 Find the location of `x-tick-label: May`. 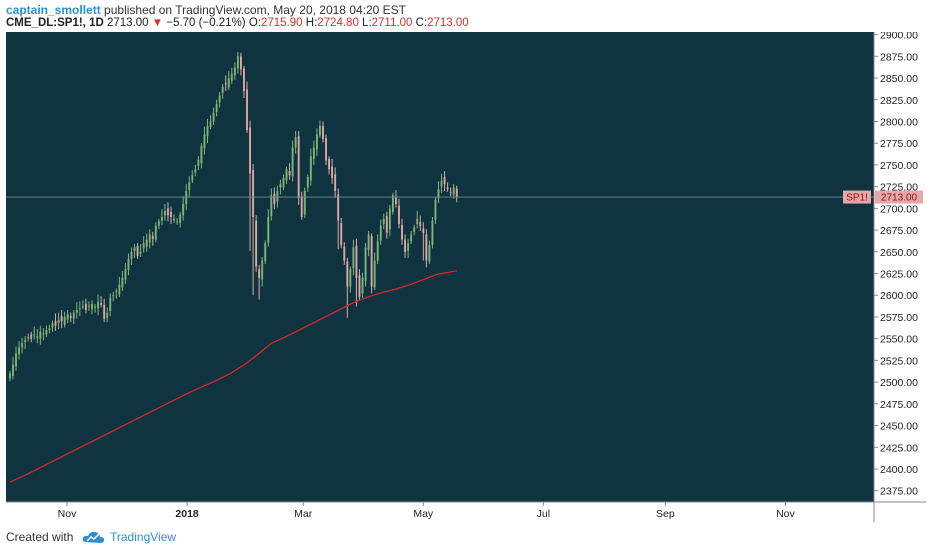

x-tick-label: May is located at coordinates (423, 514).